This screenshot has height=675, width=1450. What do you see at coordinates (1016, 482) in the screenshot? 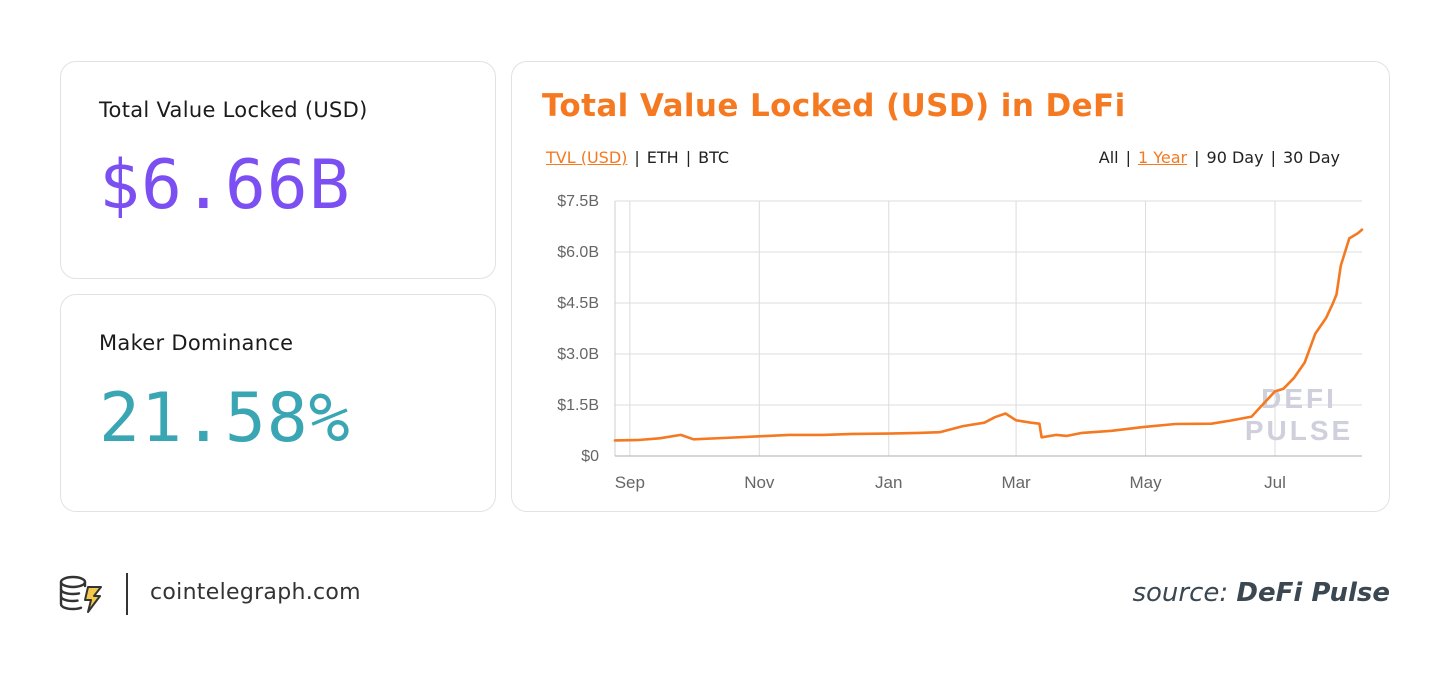
I see `x-tick-label: Mar` at bounding box center [1016, 482].